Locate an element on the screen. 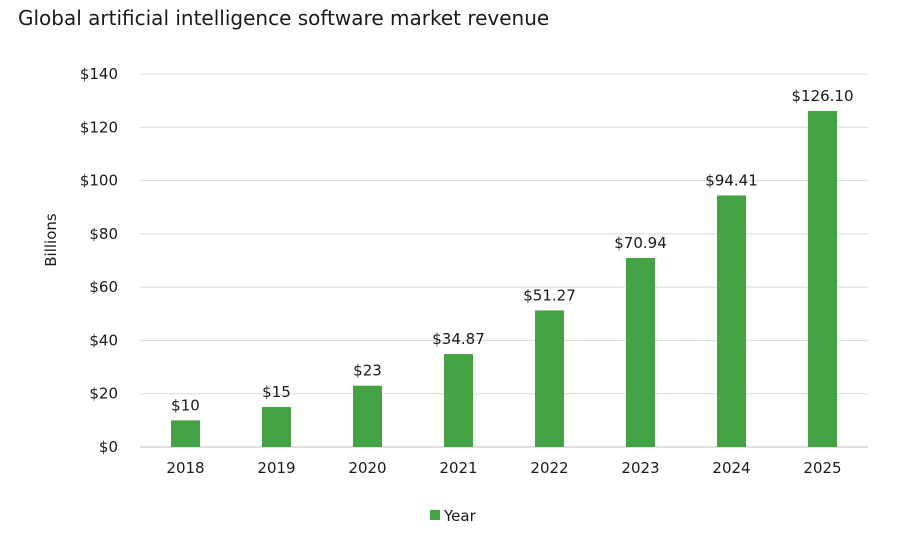  x-tick-label: 2023 is located at coordinates (640, 468).